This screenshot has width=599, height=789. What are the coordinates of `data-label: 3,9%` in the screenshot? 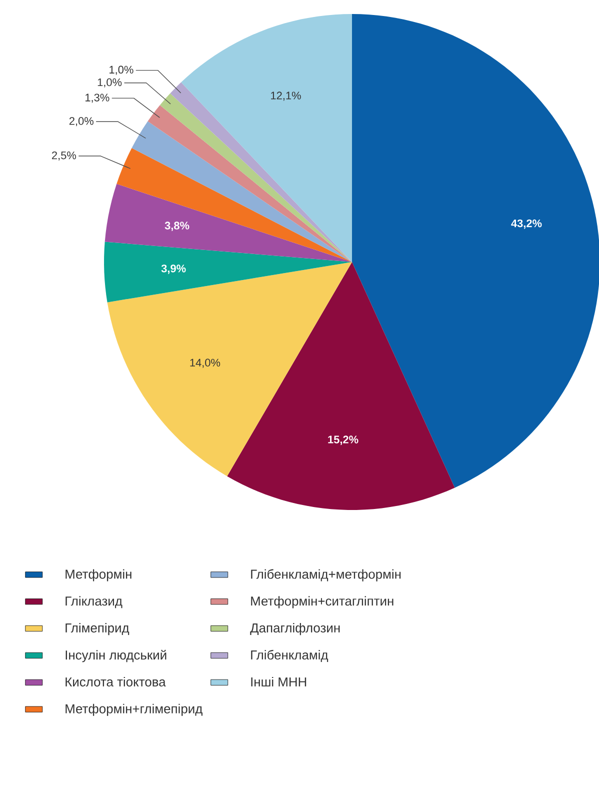 It's located at (173, 269).